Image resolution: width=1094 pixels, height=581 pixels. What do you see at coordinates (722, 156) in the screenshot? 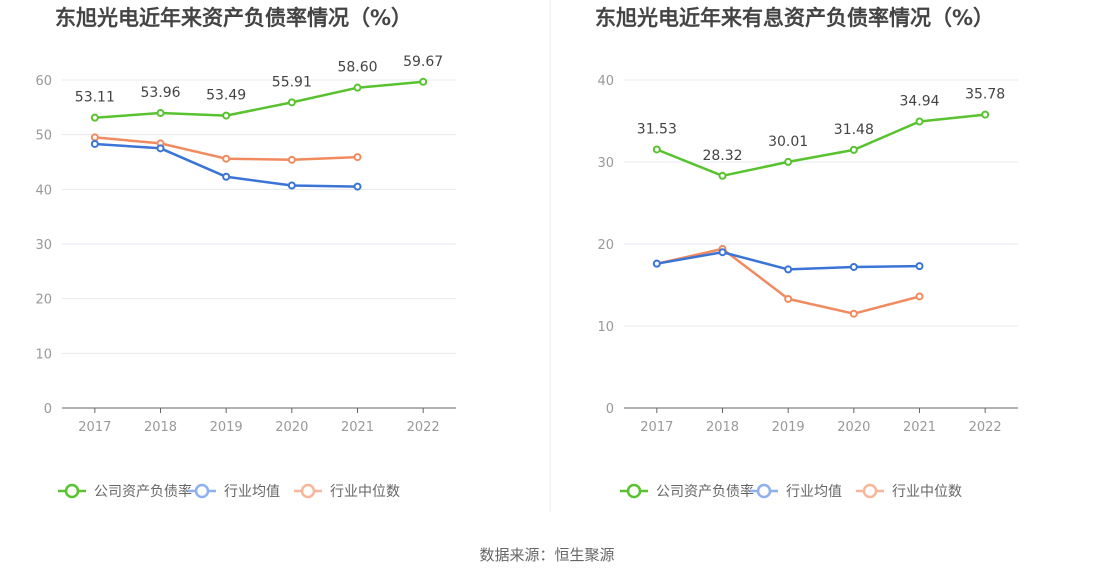
I see `data-label-company: 28.32` at bounding box center [722, 156].